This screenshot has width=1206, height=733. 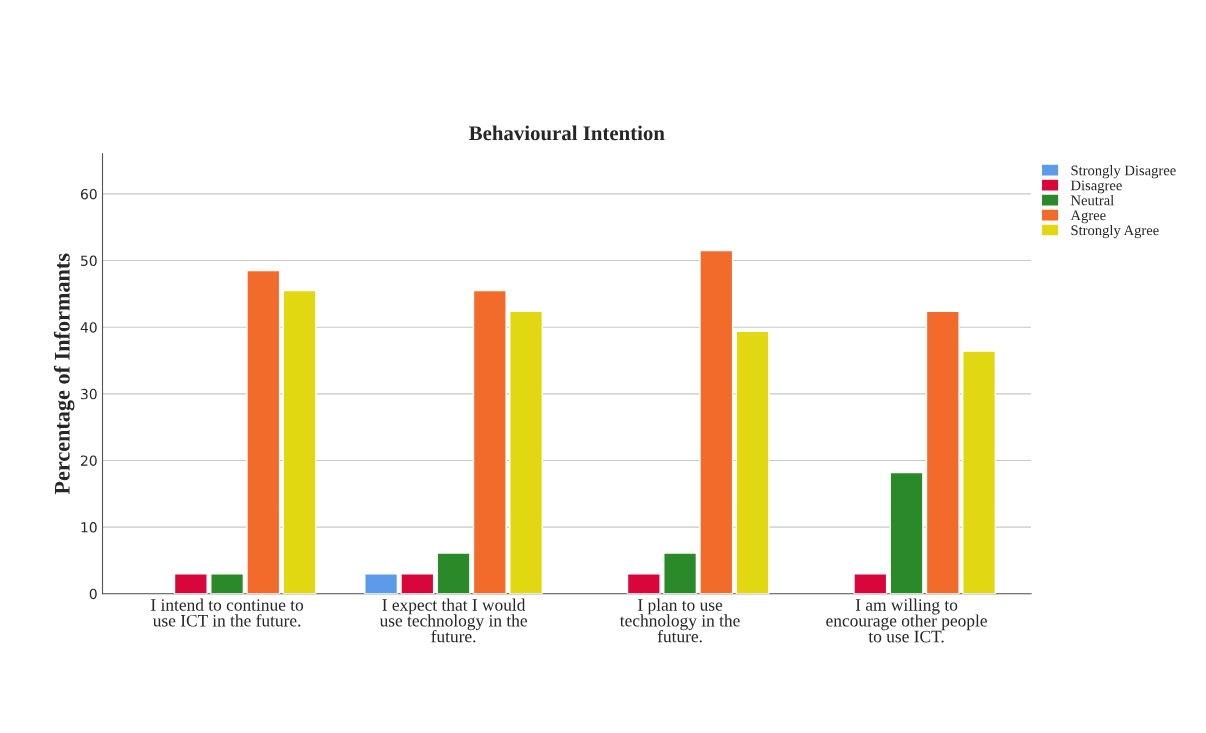 What do you see at coordinates (679, 620) in the screenshot?
I see `x-tick-label: I plan to use technology in the future.` at bounding box center [679, 620].